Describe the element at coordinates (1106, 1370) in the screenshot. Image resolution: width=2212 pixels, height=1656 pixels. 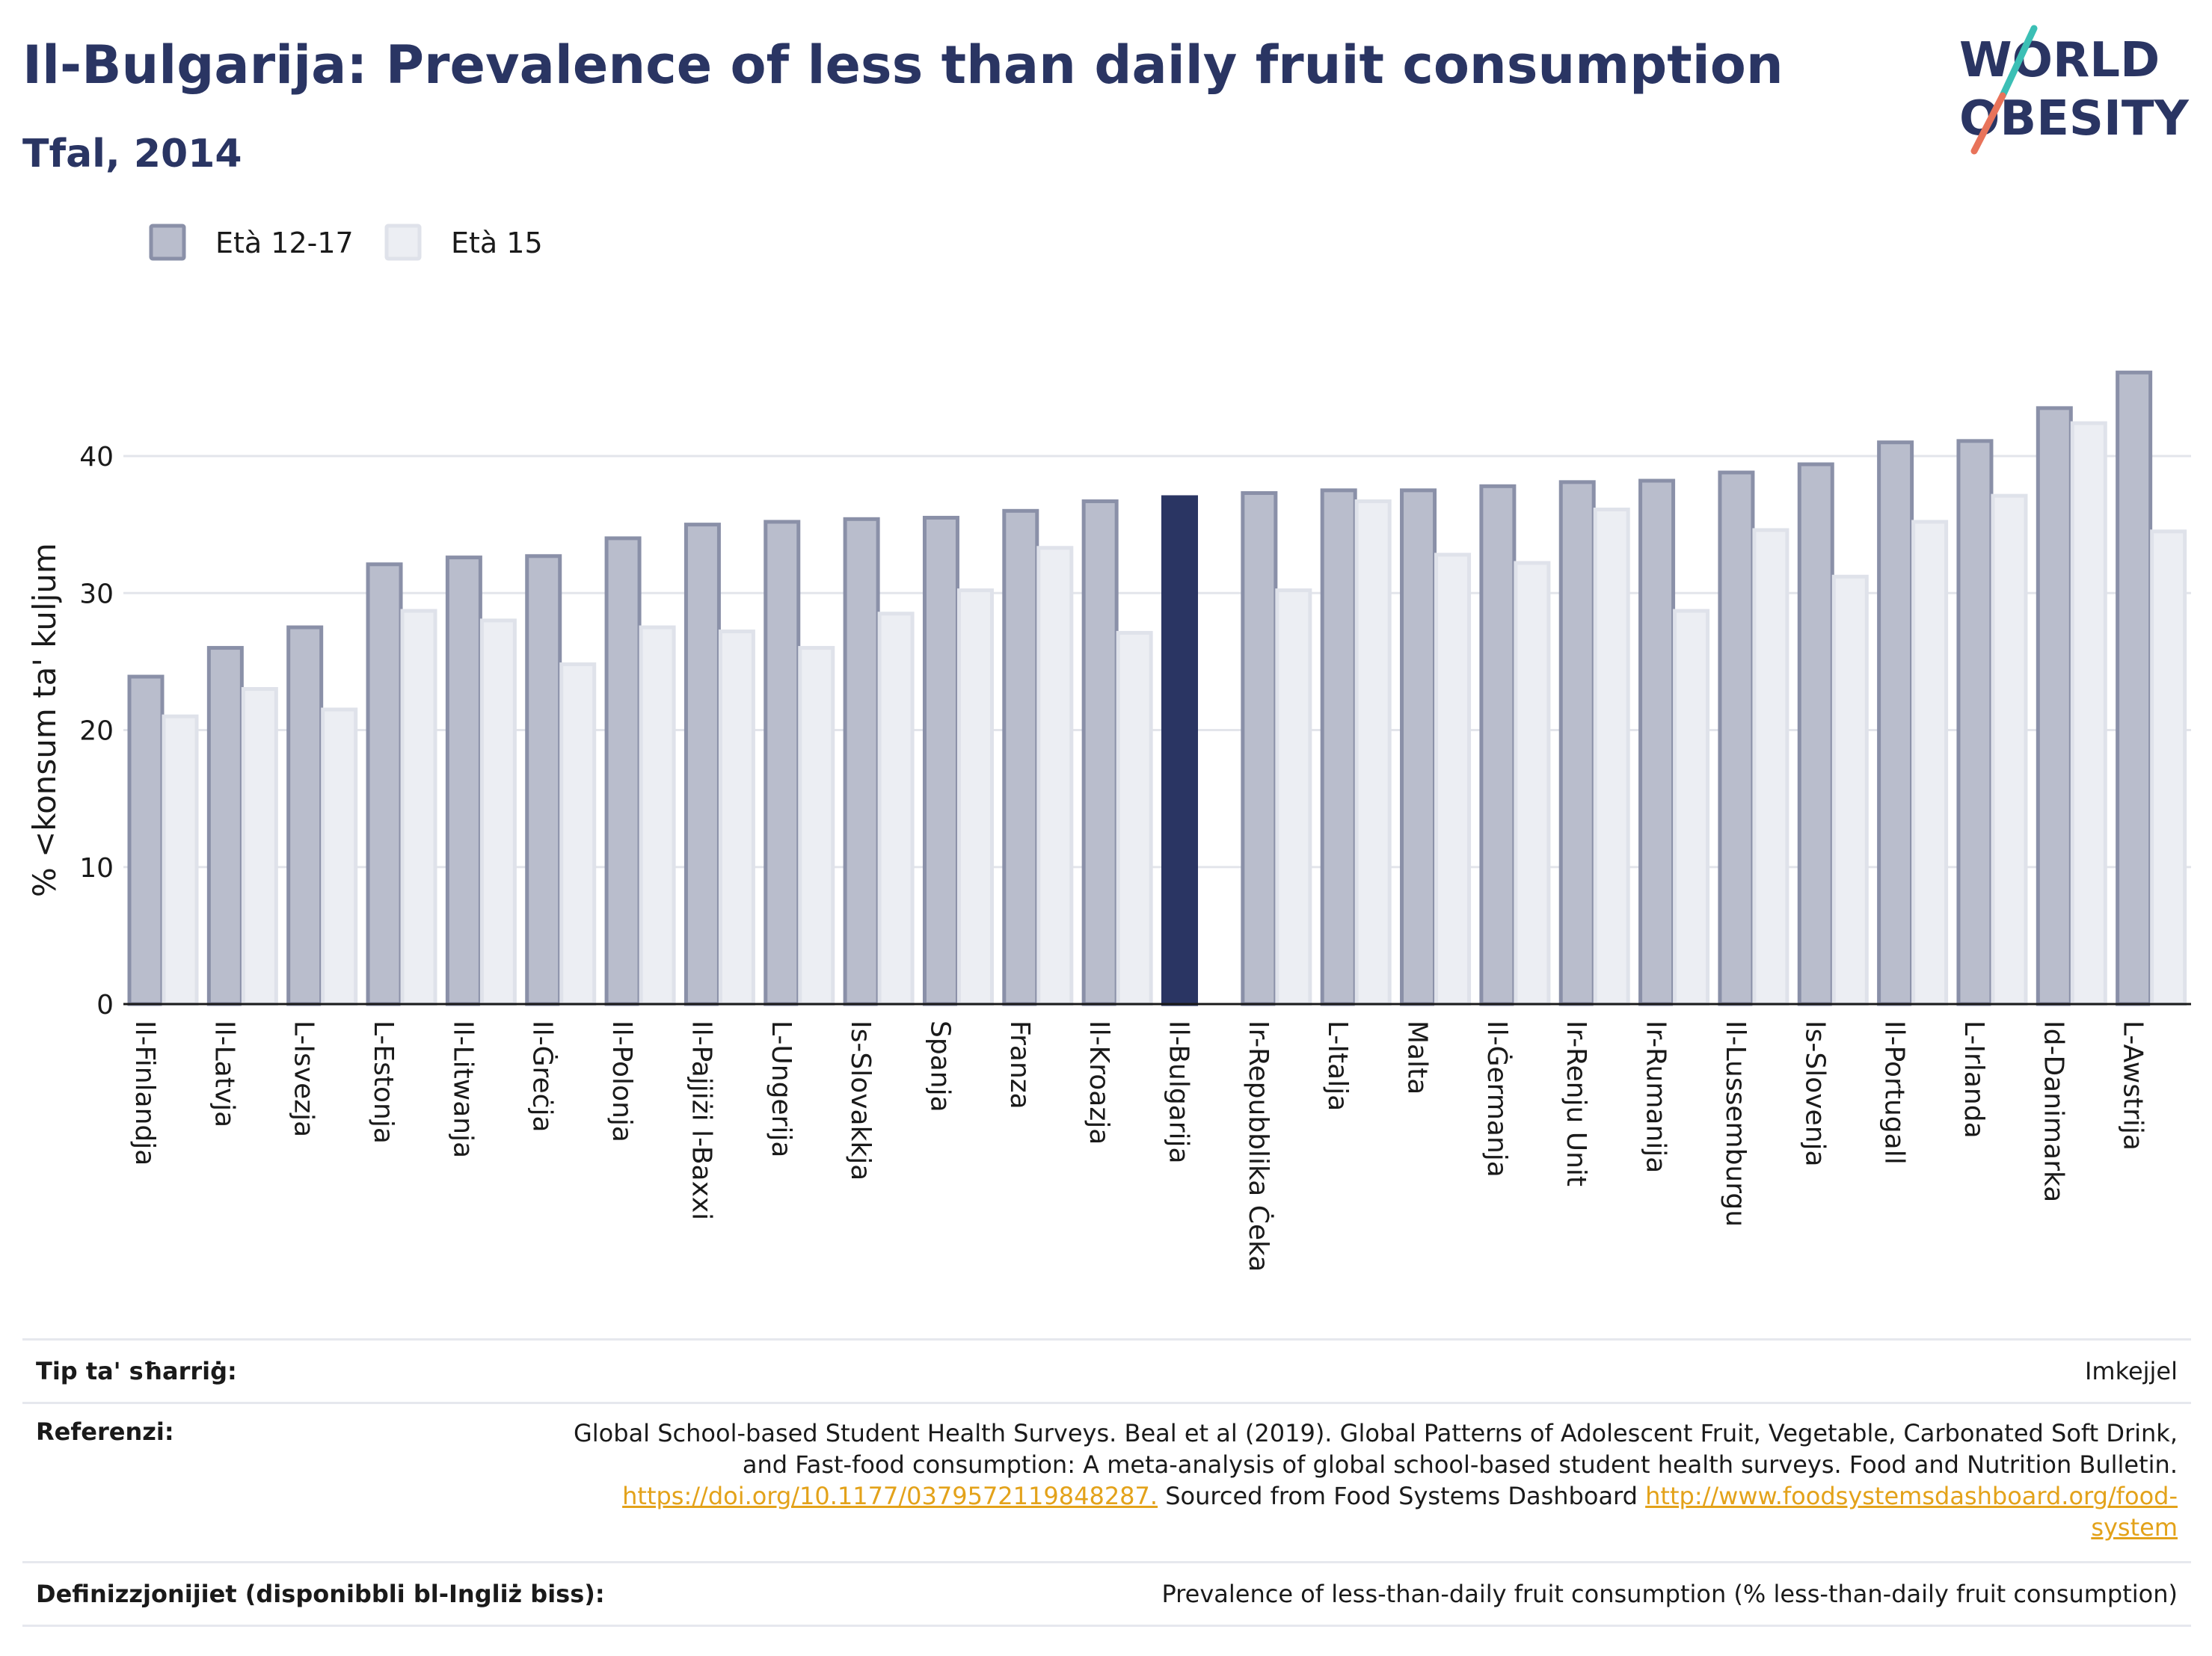
I see `survey-type-row: Tip ta' sħarriġ: Imkejjel` at that location.